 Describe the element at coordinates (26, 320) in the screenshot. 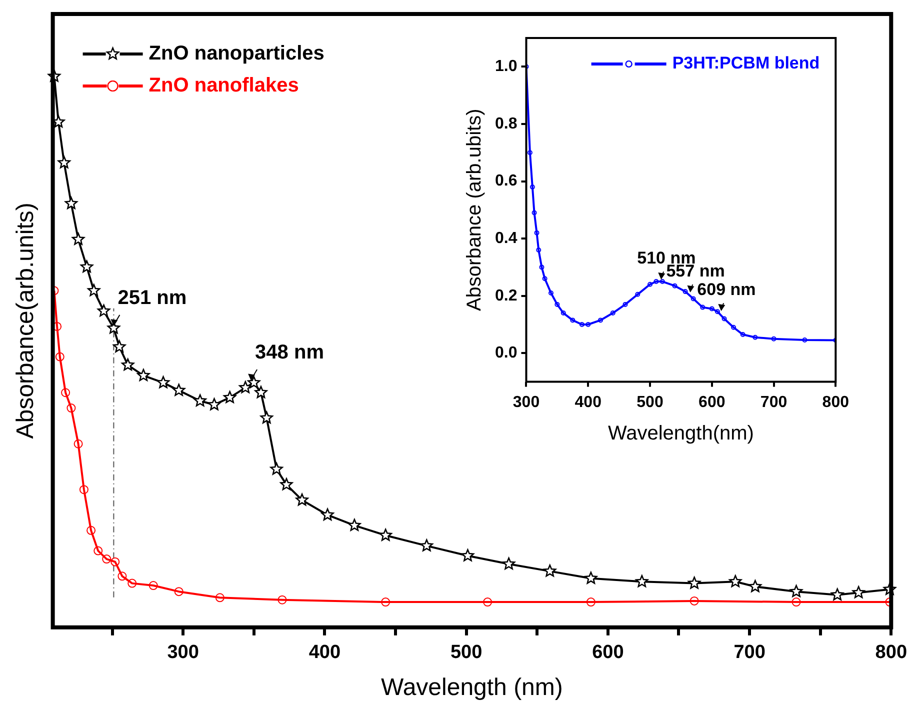

I see `y-axis-title: Absorbance(arb.units)` at that location.